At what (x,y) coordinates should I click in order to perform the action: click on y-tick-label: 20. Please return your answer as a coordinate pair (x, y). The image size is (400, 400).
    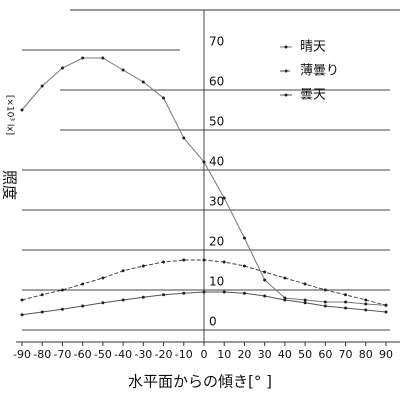
    Looking at the image, I should click on (216, 242).